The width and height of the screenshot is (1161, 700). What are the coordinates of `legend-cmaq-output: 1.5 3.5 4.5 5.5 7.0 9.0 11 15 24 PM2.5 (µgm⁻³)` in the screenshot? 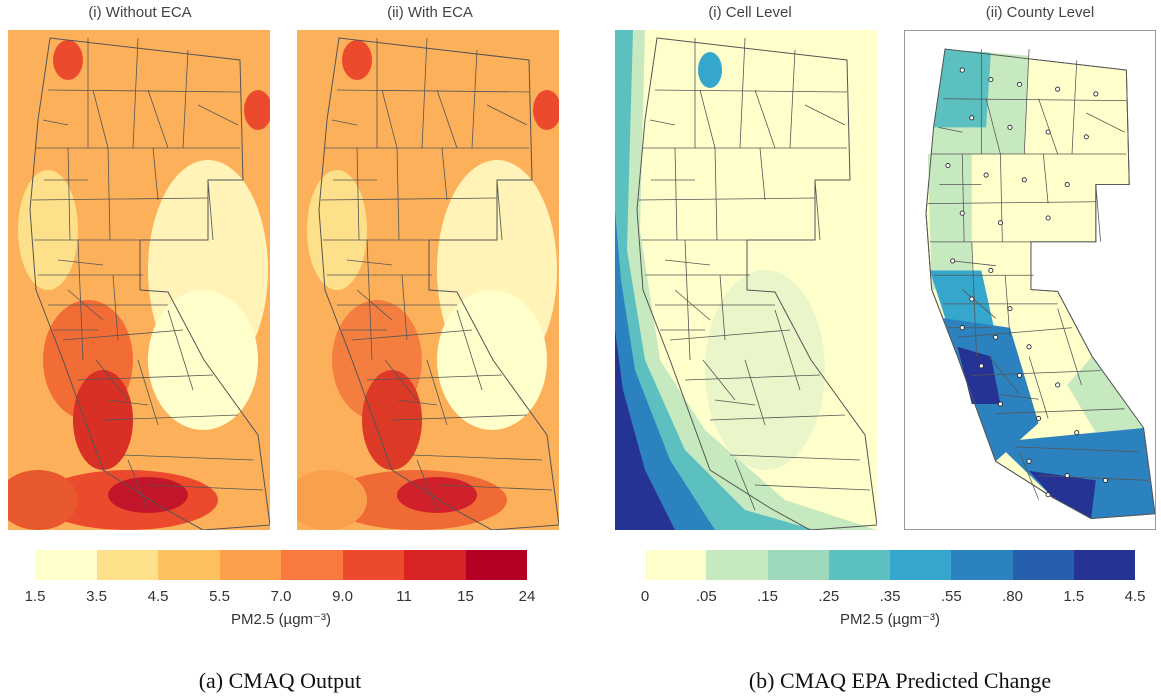 It's located at (280, 589).